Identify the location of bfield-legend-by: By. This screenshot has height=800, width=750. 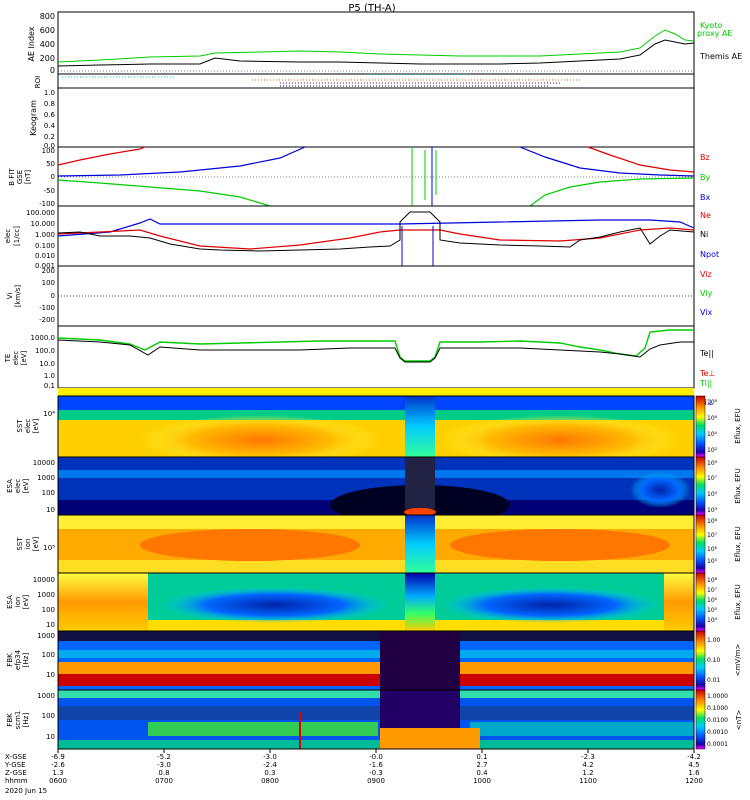
(705, 177).